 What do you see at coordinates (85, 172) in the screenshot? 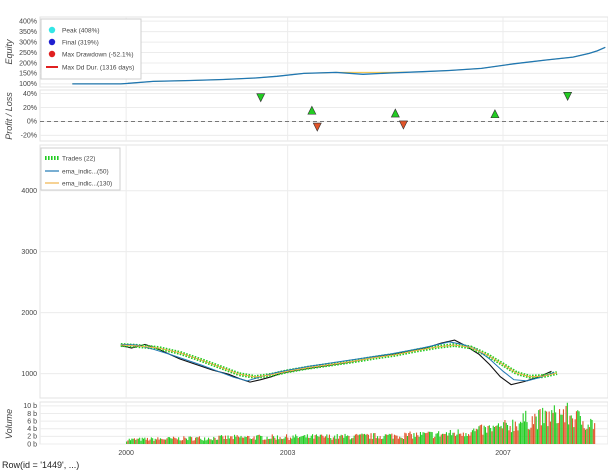
I see `legend-ema-50: ema_indic...(50)` at bounding box center [85, 172].